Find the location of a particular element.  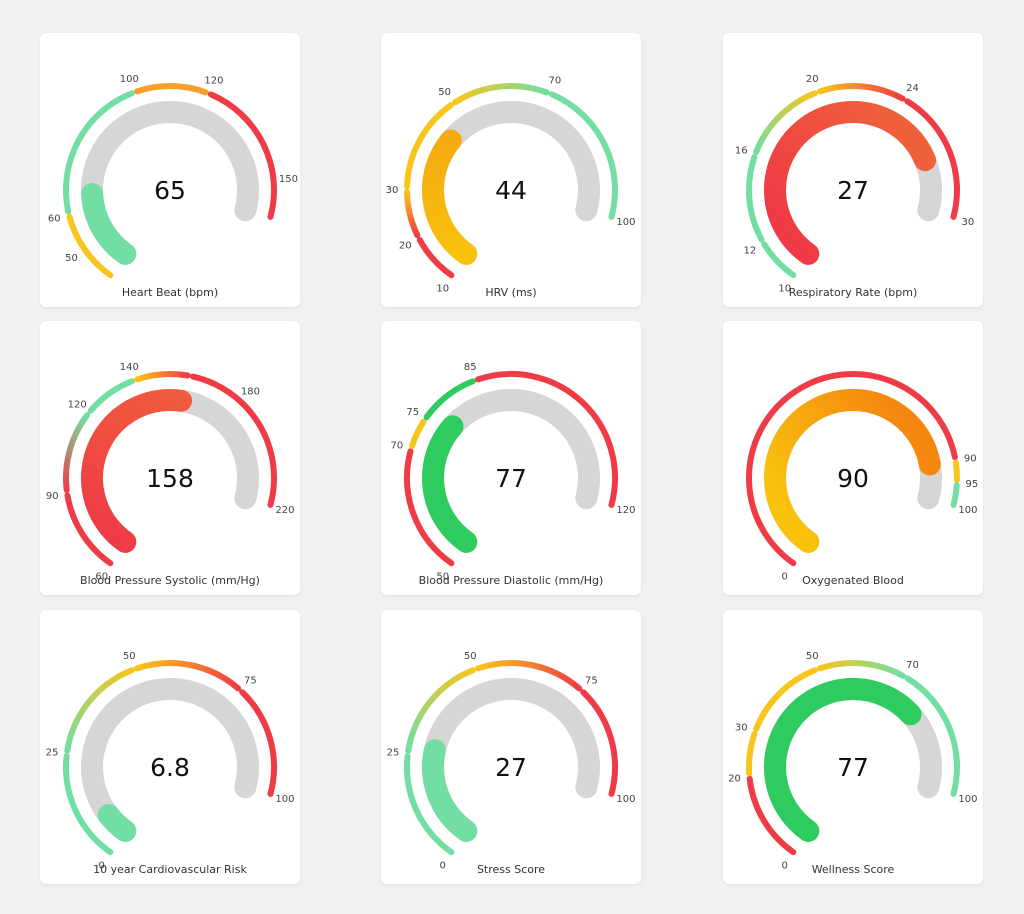

gauge-tick-label: 95 is located at coordinates (972, 484).